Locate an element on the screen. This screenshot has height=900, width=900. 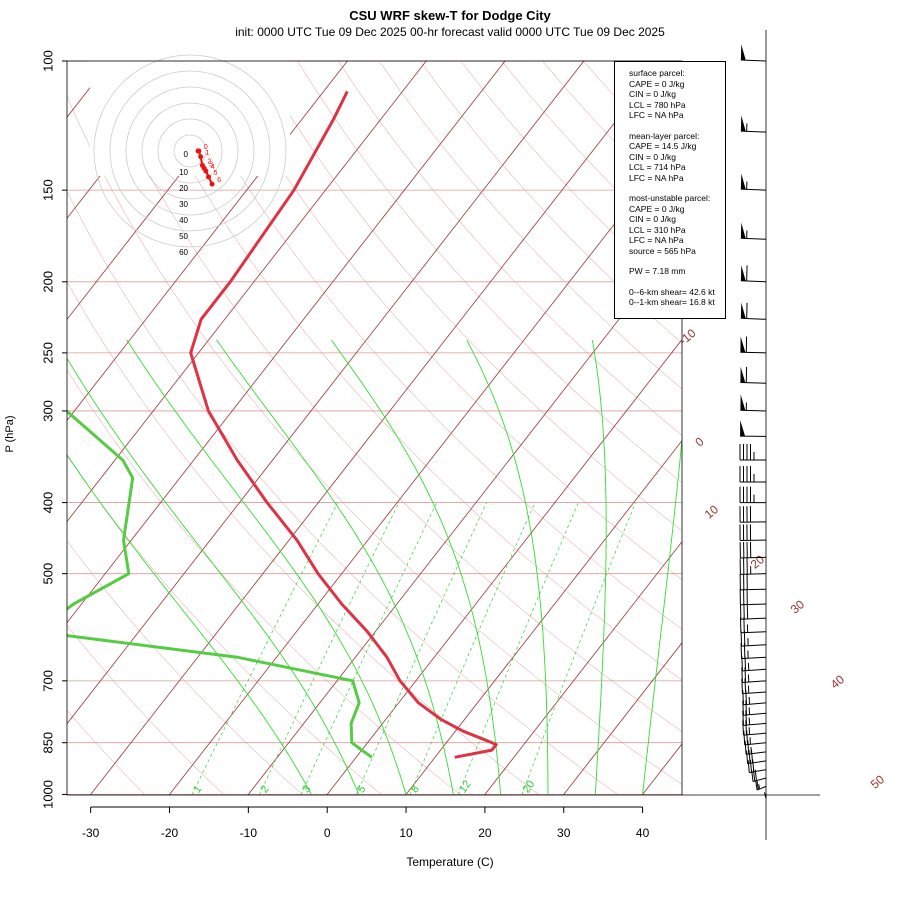
wind-barbs is located at coordinates (753, 435).